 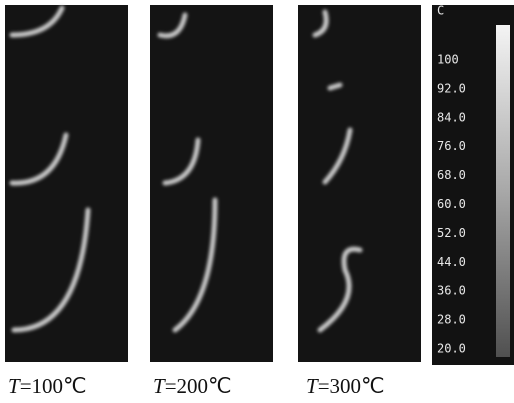 What do you see at coordinates (451, 117) in the screenshot?
I see `colorbar-tick-label: 84.0` at bounding box center [451, 117].